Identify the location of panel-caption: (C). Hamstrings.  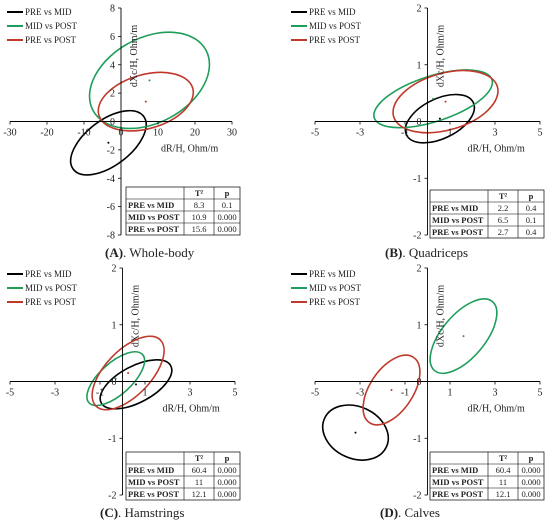
(142, 512).